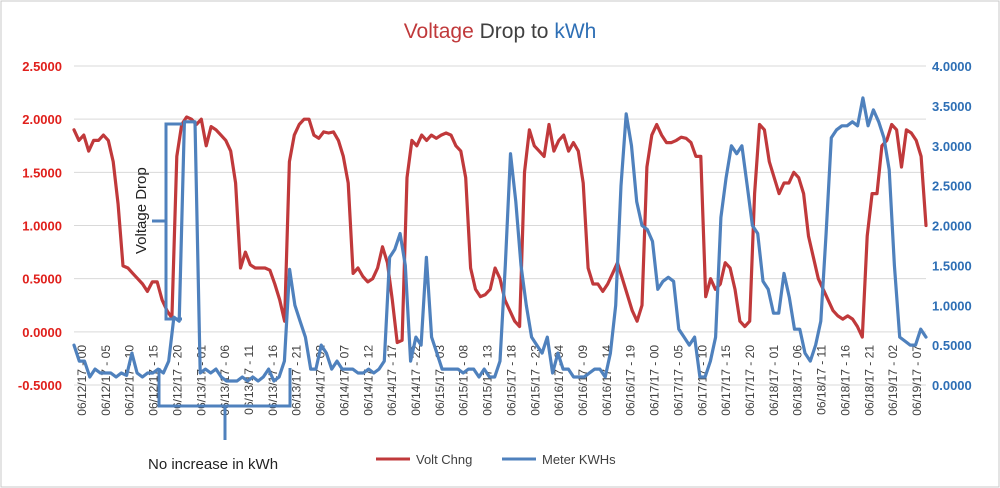 Image resolution: width=1000 pixels, height=488 pixels. What do you see at coordinates (42, 172) in the screenshot?
I see `y-left-tick-label: 1.5000` at bounding box center [42, 172].